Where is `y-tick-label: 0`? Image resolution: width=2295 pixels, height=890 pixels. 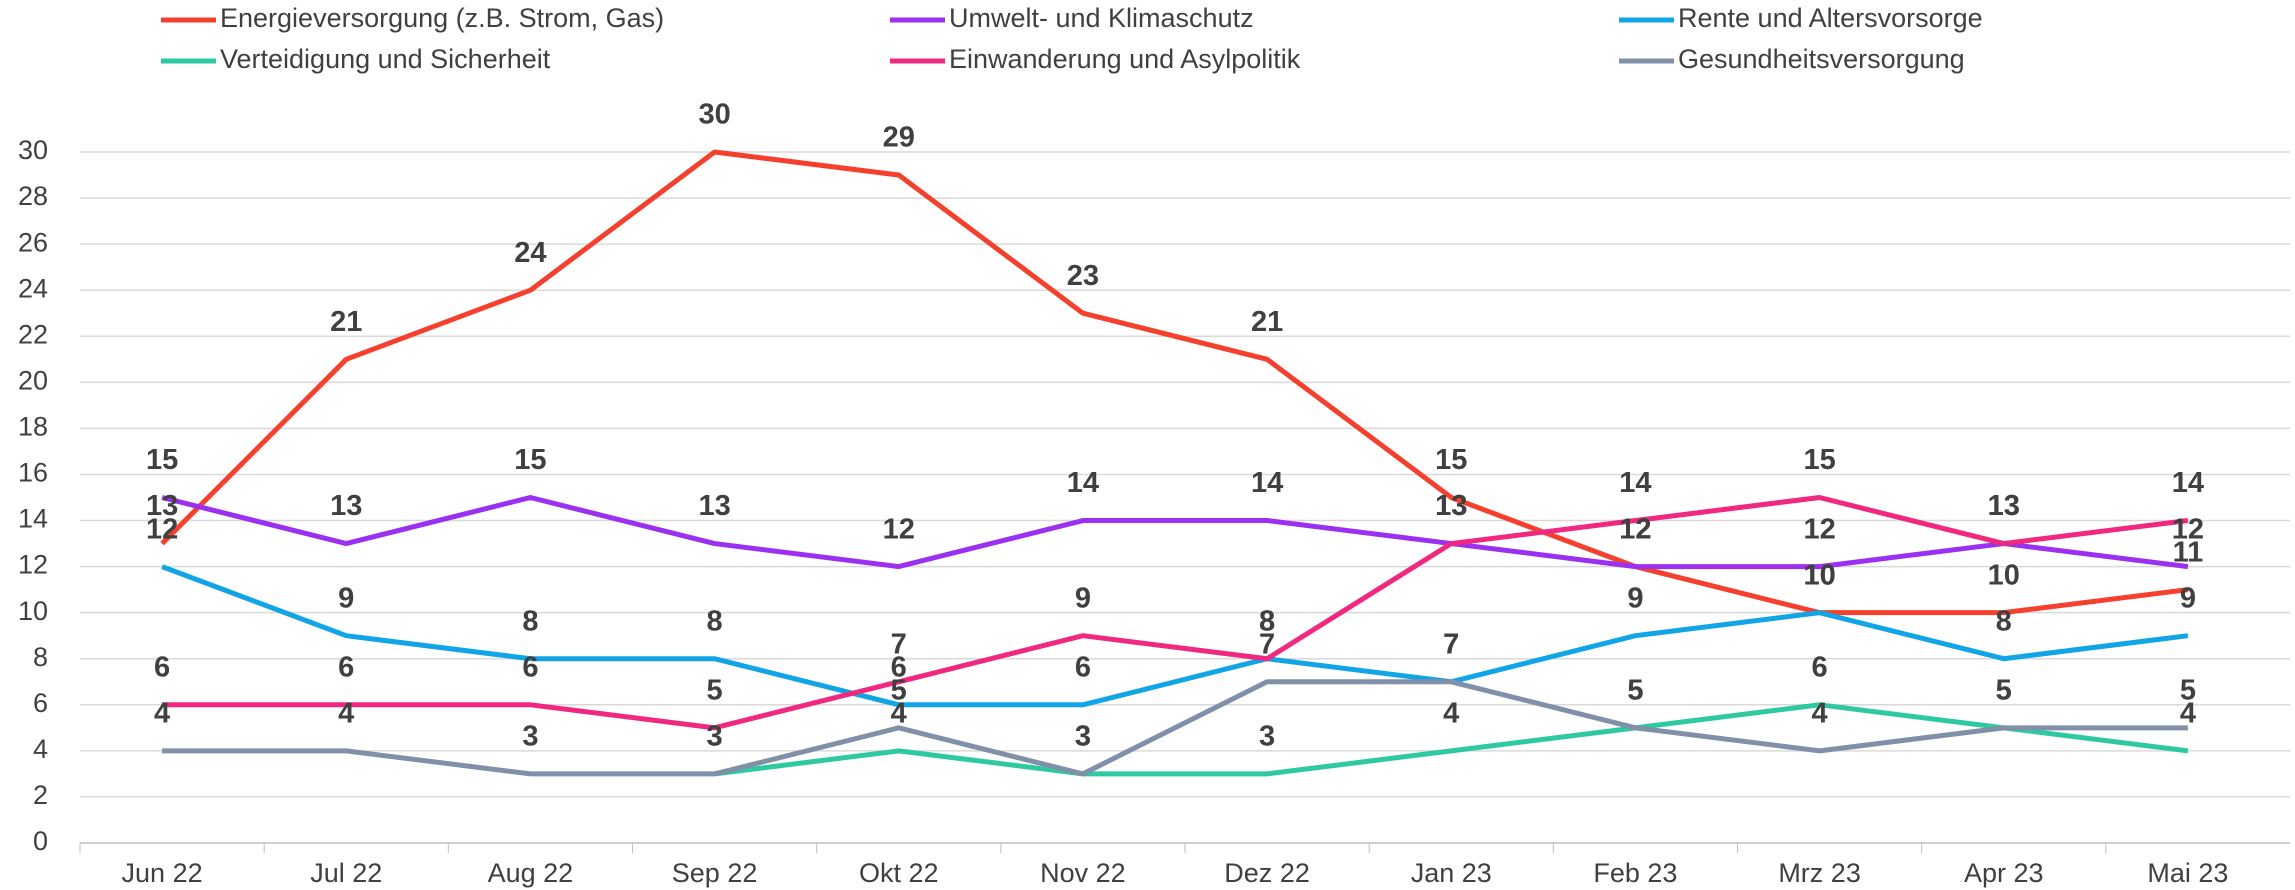 y-tick-label: 0 is located at coordinates (40, 841).